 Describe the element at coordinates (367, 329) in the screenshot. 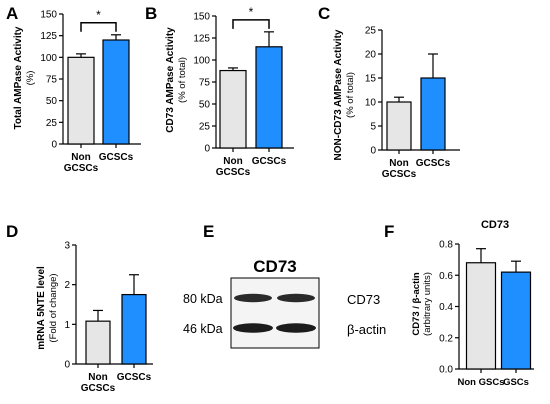

I see `blot-label-beta-actin: β-actin` at that location.